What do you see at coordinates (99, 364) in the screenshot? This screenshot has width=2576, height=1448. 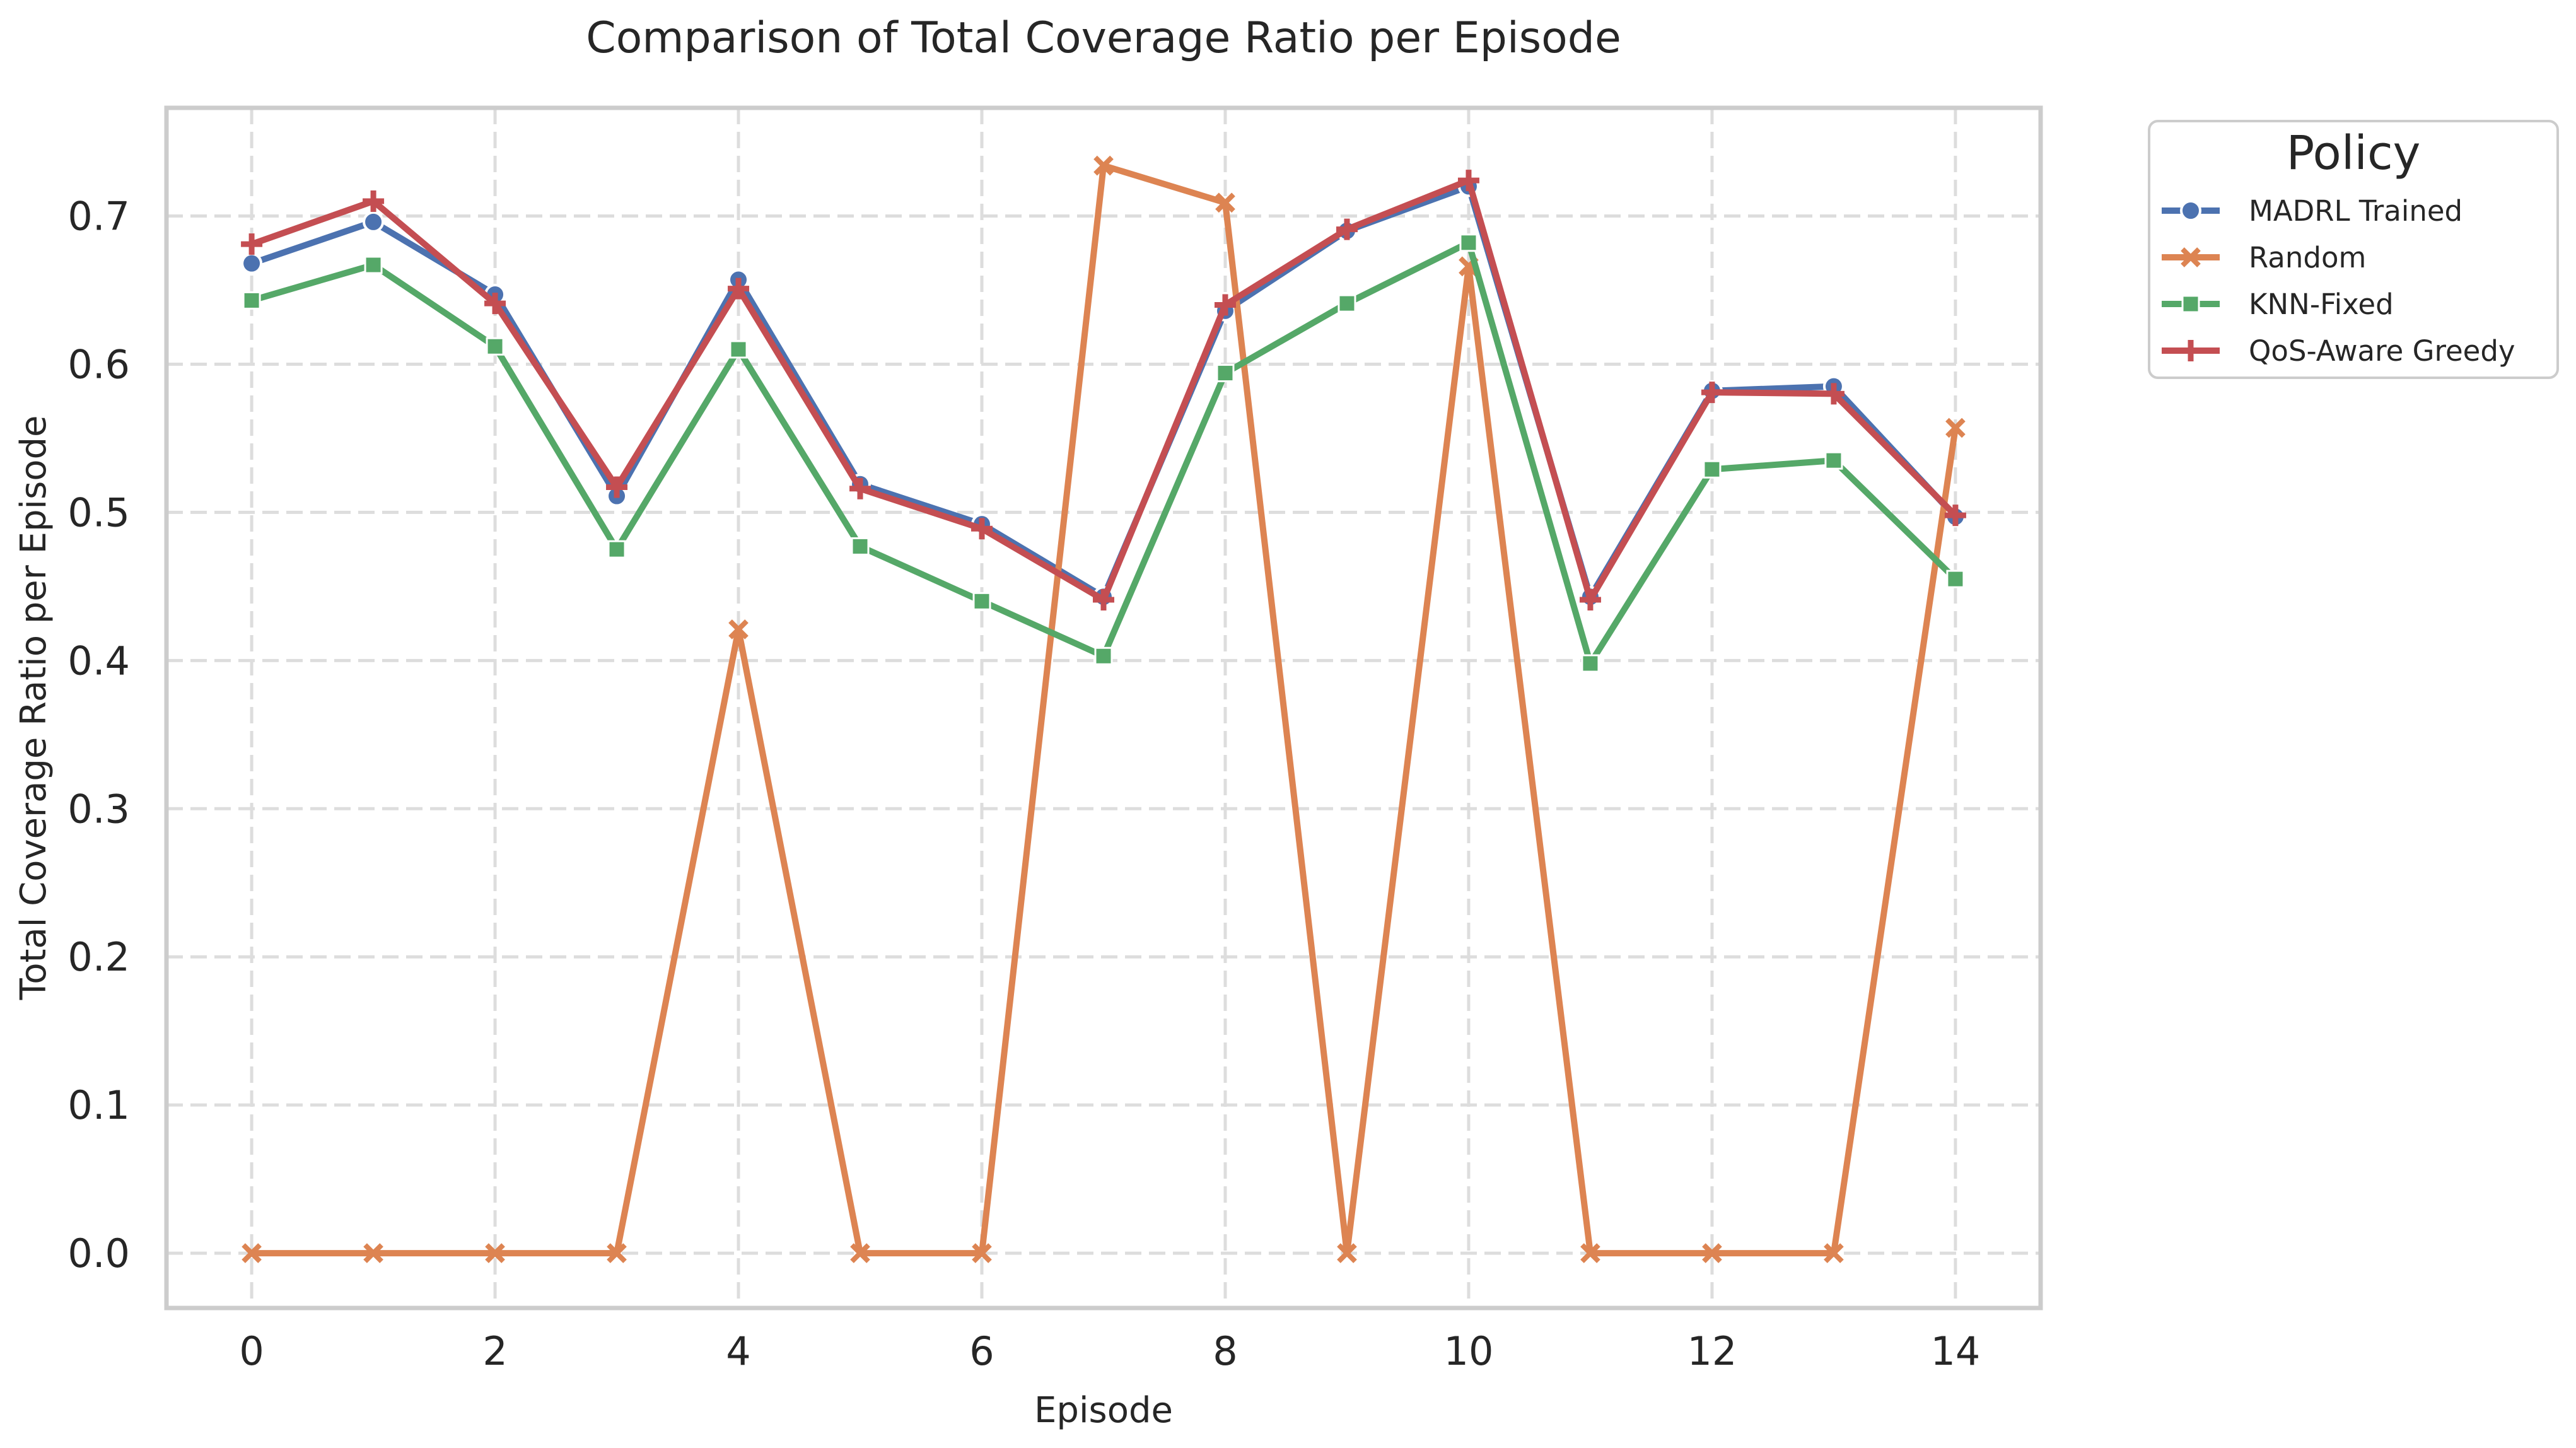 I see `y-tick-label: 0.6` at bounding box center [99, 364].